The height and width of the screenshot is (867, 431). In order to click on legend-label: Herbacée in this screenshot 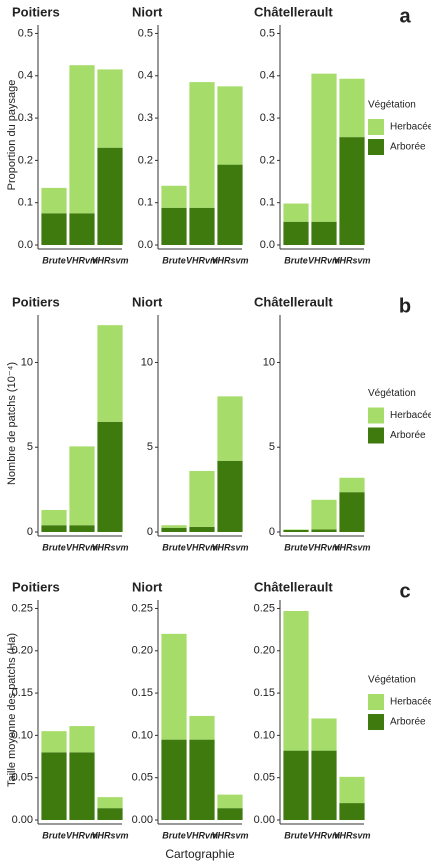, I will do `click(410, 702)`.